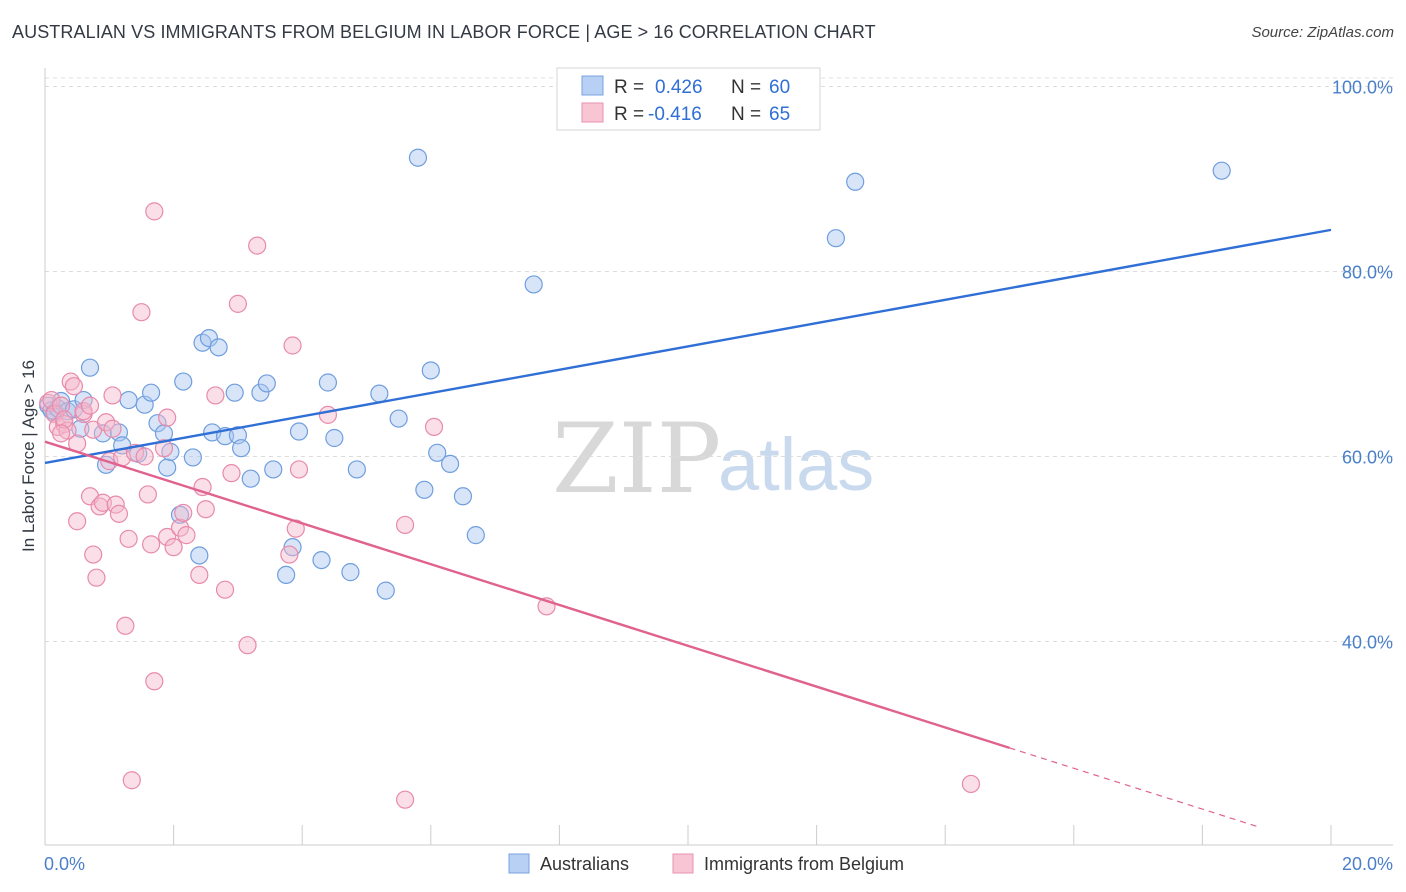  I want to click on watermark-atlas: atlas, so click(796, 464).